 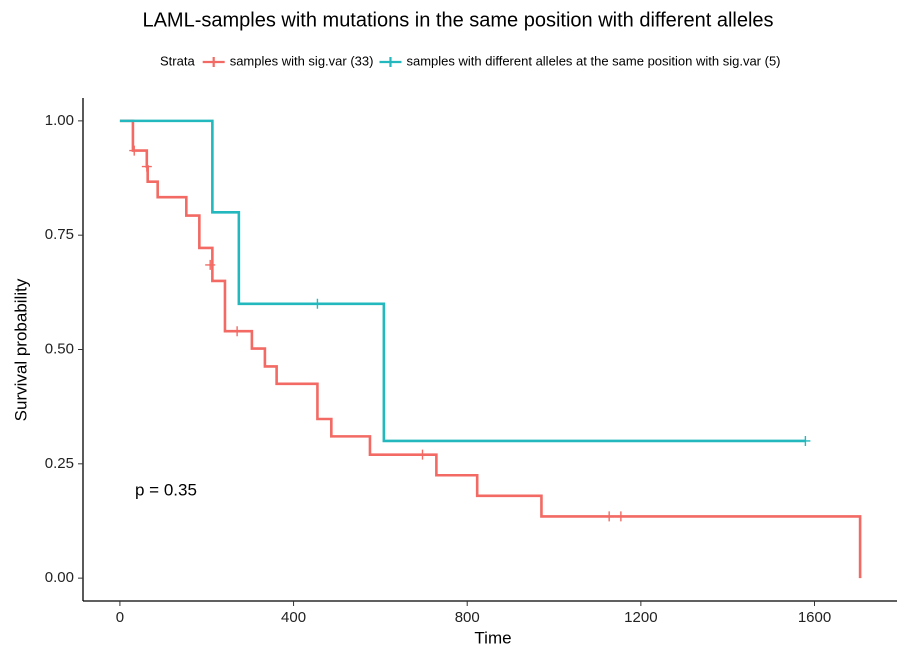 I want to click on legend-title: Strata, so click(x=177, y=60).